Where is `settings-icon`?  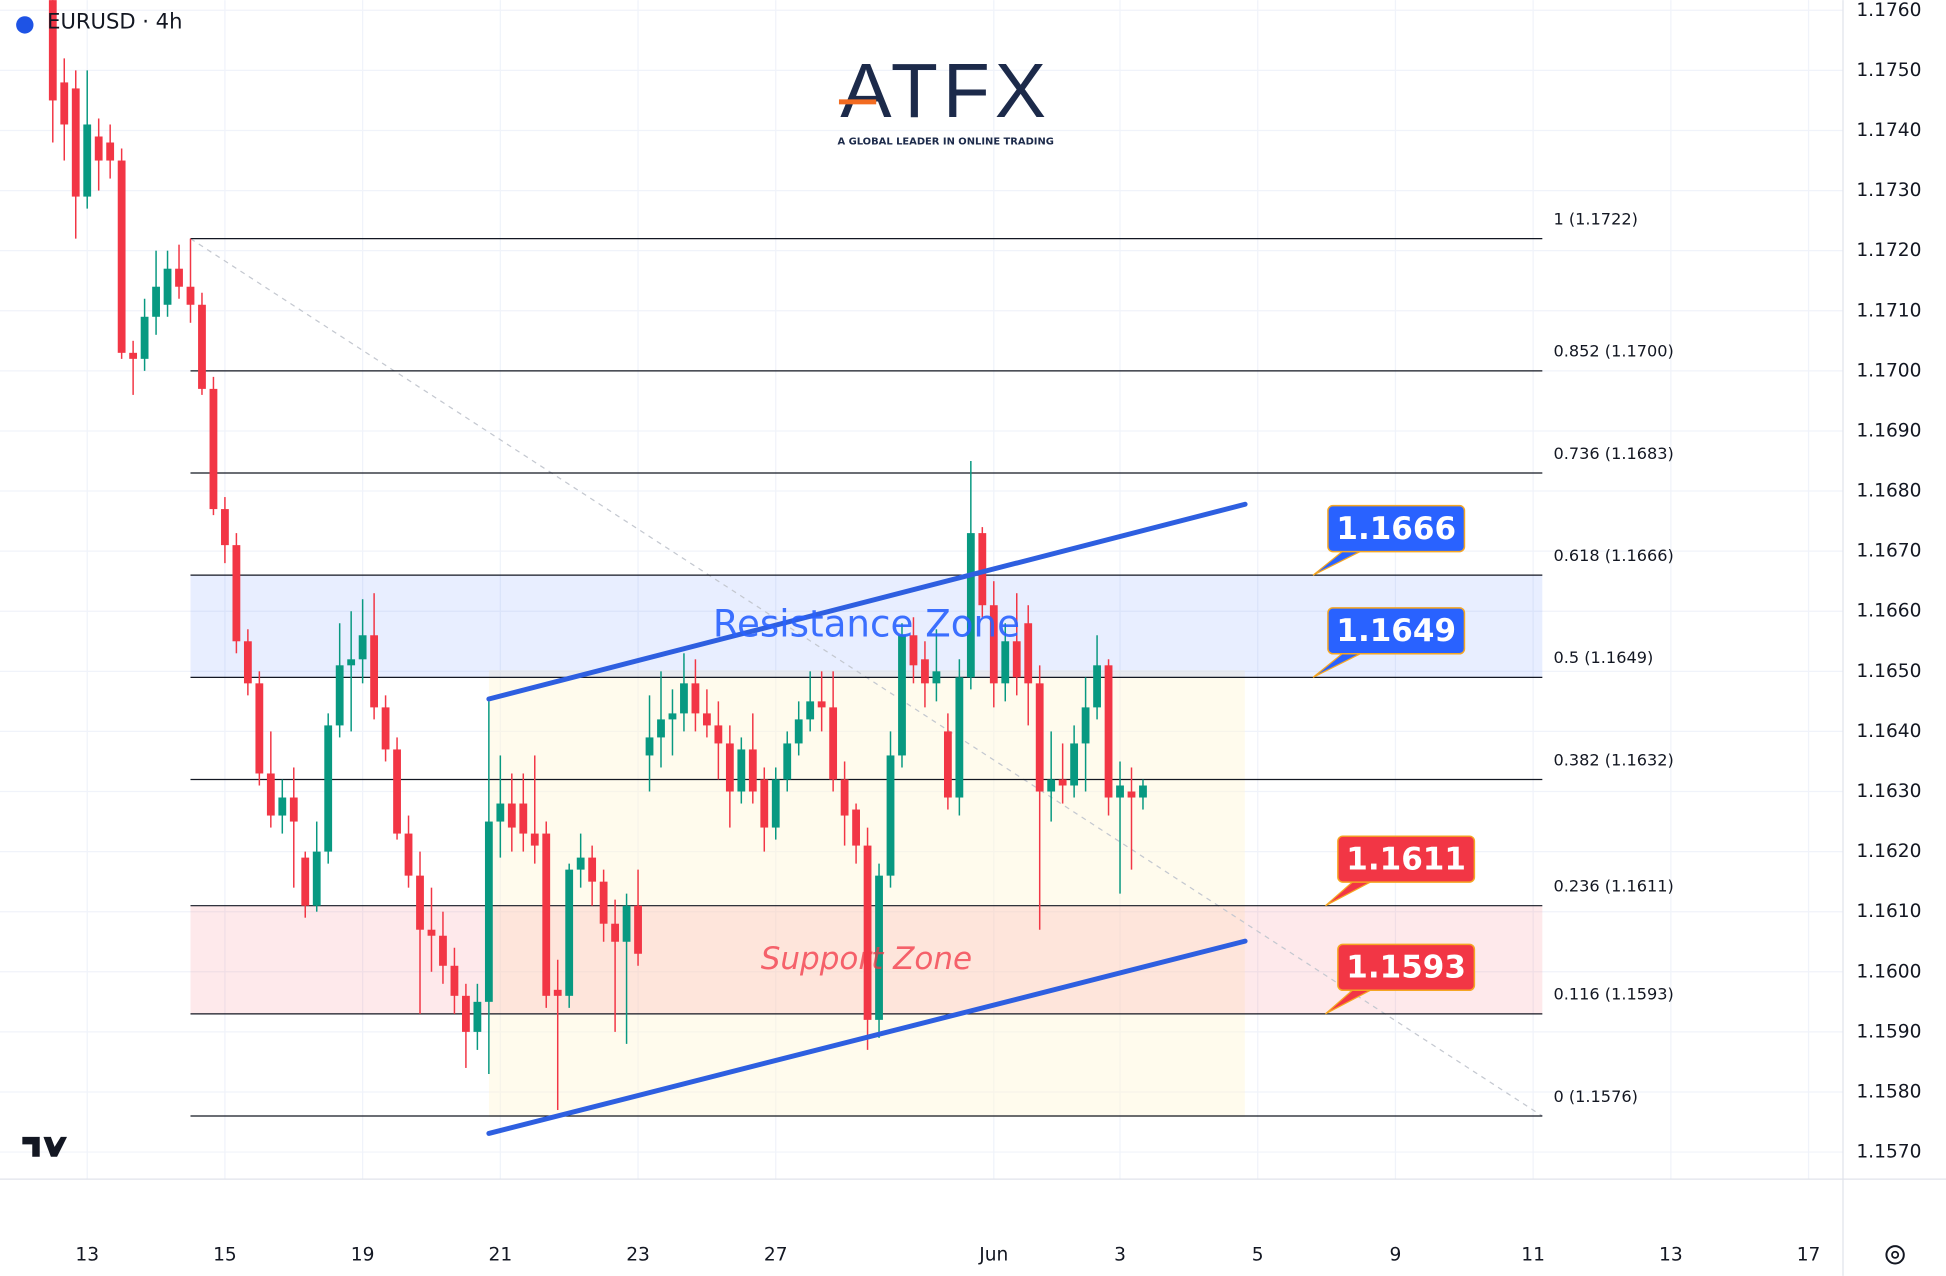 settings-icon is located at coordinates (1895, 1255).